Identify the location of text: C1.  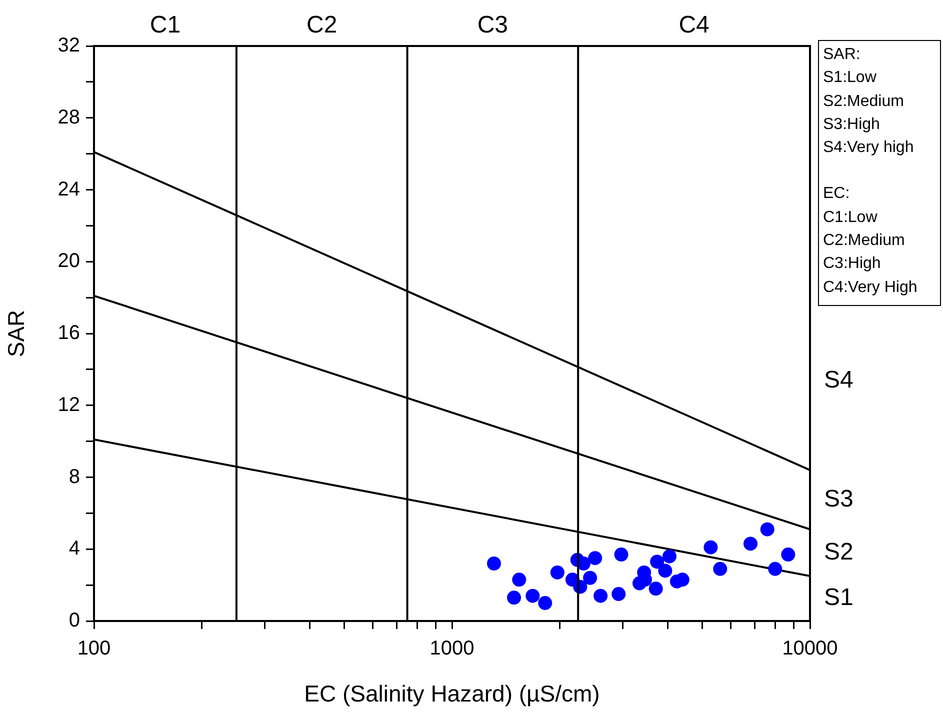
(165, 25).